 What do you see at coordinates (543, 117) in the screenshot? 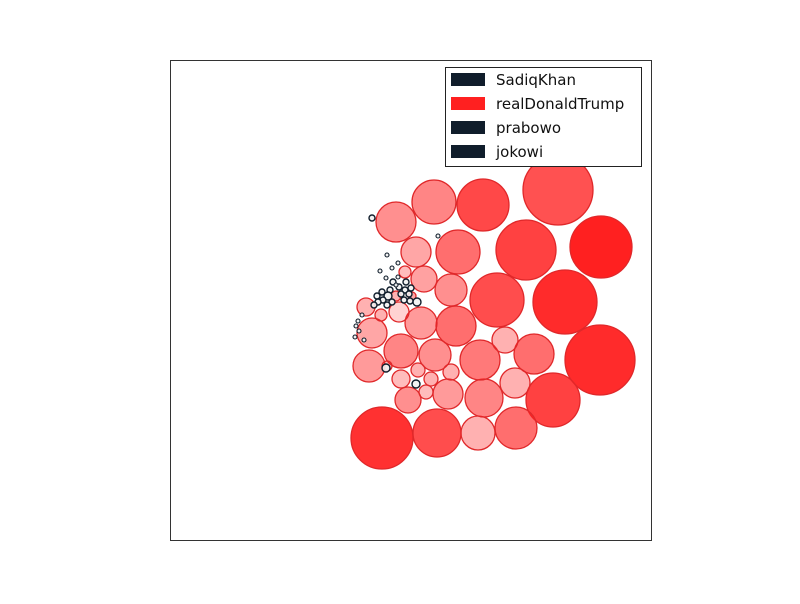
I see `legend: SadiqKhan realDonaldTrump prabowo jokowi` at bounding box center [543, 117].